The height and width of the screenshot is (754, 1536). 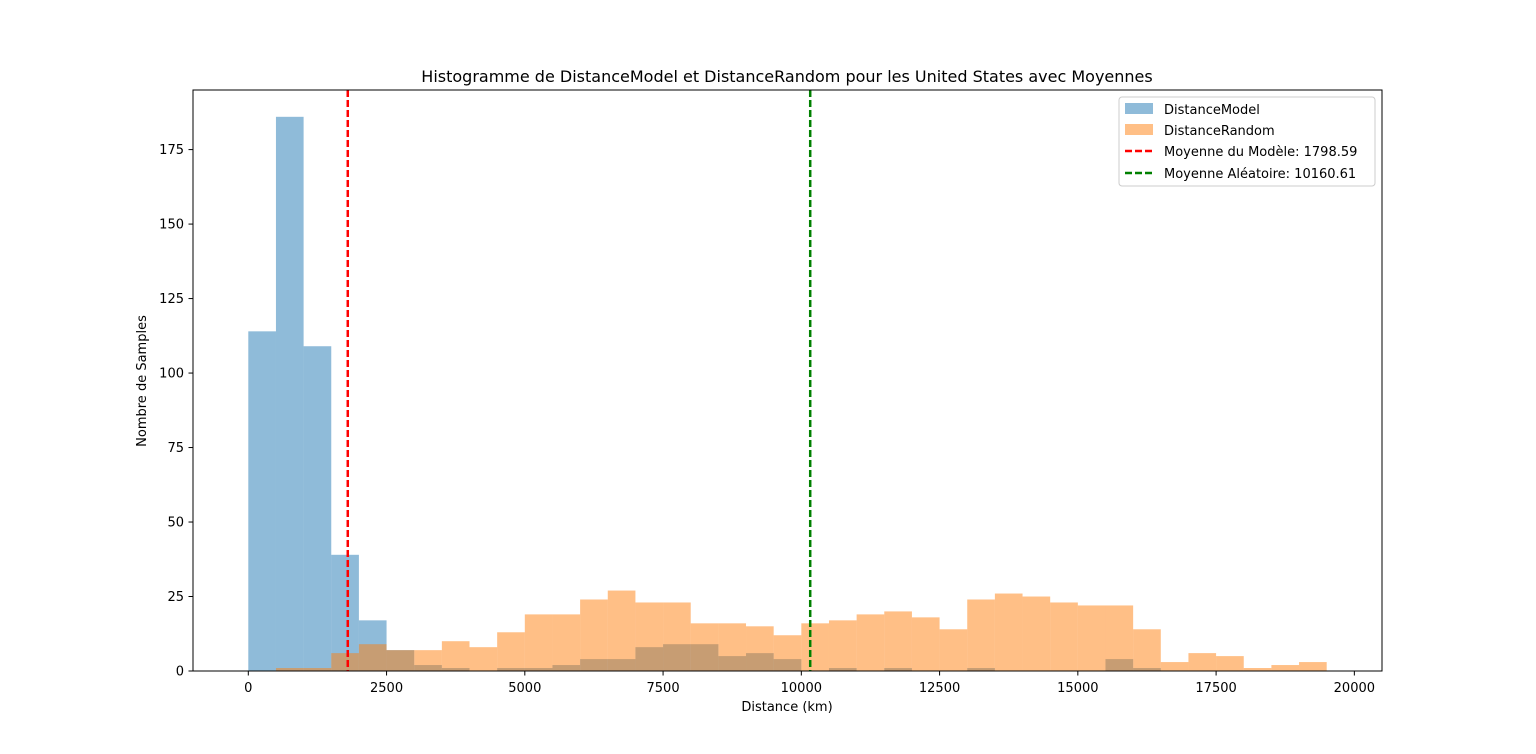 I want to click on legend-swatch-distancemodel, so click(x=1139, y=108).